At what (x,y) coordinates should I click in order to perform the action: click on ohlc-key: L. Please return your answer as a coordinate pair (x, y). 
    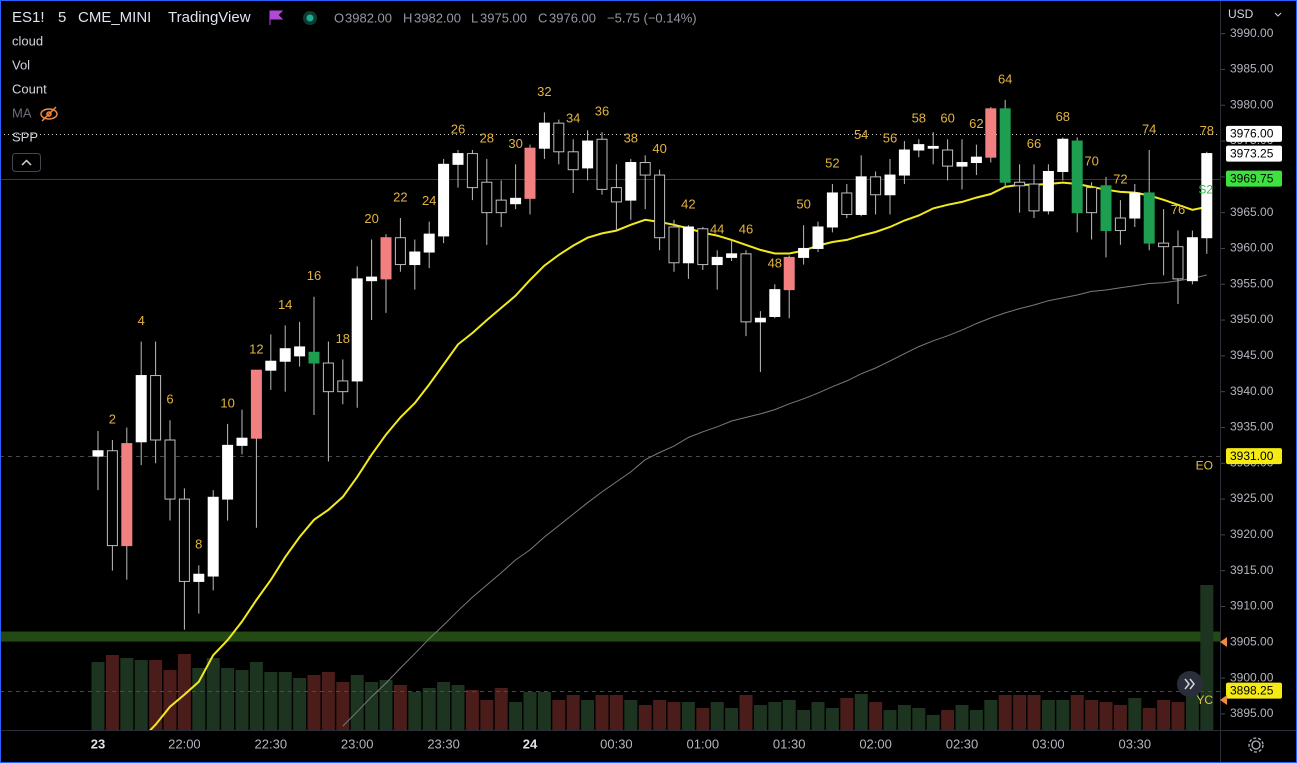
    Looking at the image, I should click on (474, 17).